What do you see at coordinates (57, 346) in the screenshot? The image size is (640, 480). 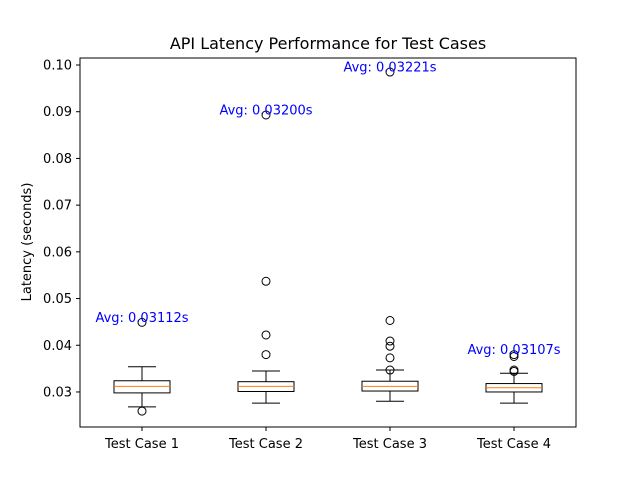 I see `y-tick-label: 0.04` at bounding box center [57, 346].